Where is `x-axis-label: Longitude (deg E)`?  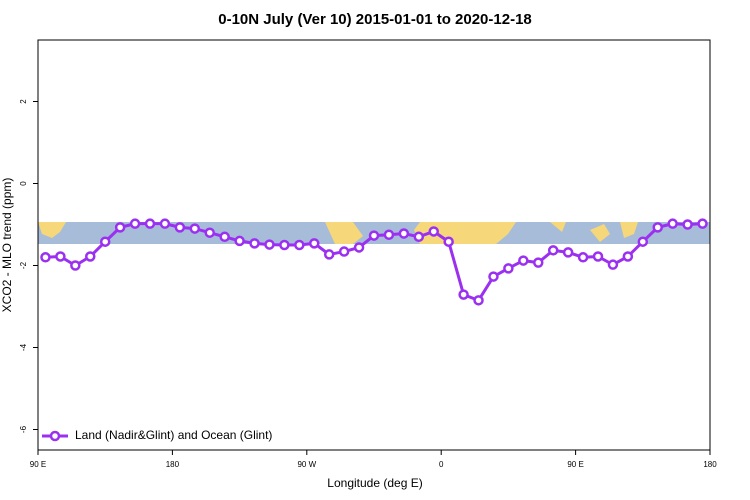
x-axis-label: Longitude (deg E) is located at coordinates (374, 483).